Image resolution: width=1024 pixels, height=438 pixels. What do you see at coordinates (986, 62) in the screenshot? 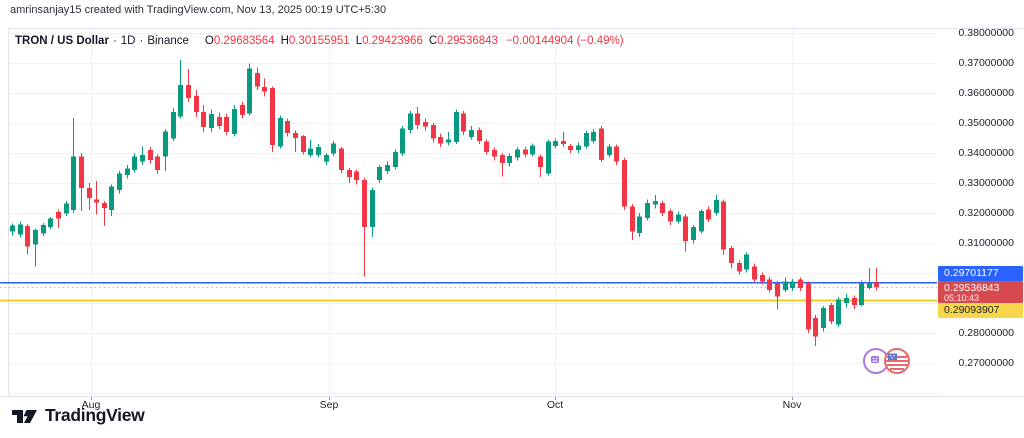
I see `price-axis-label: 0.37000000` at bounding box center [986, 62].